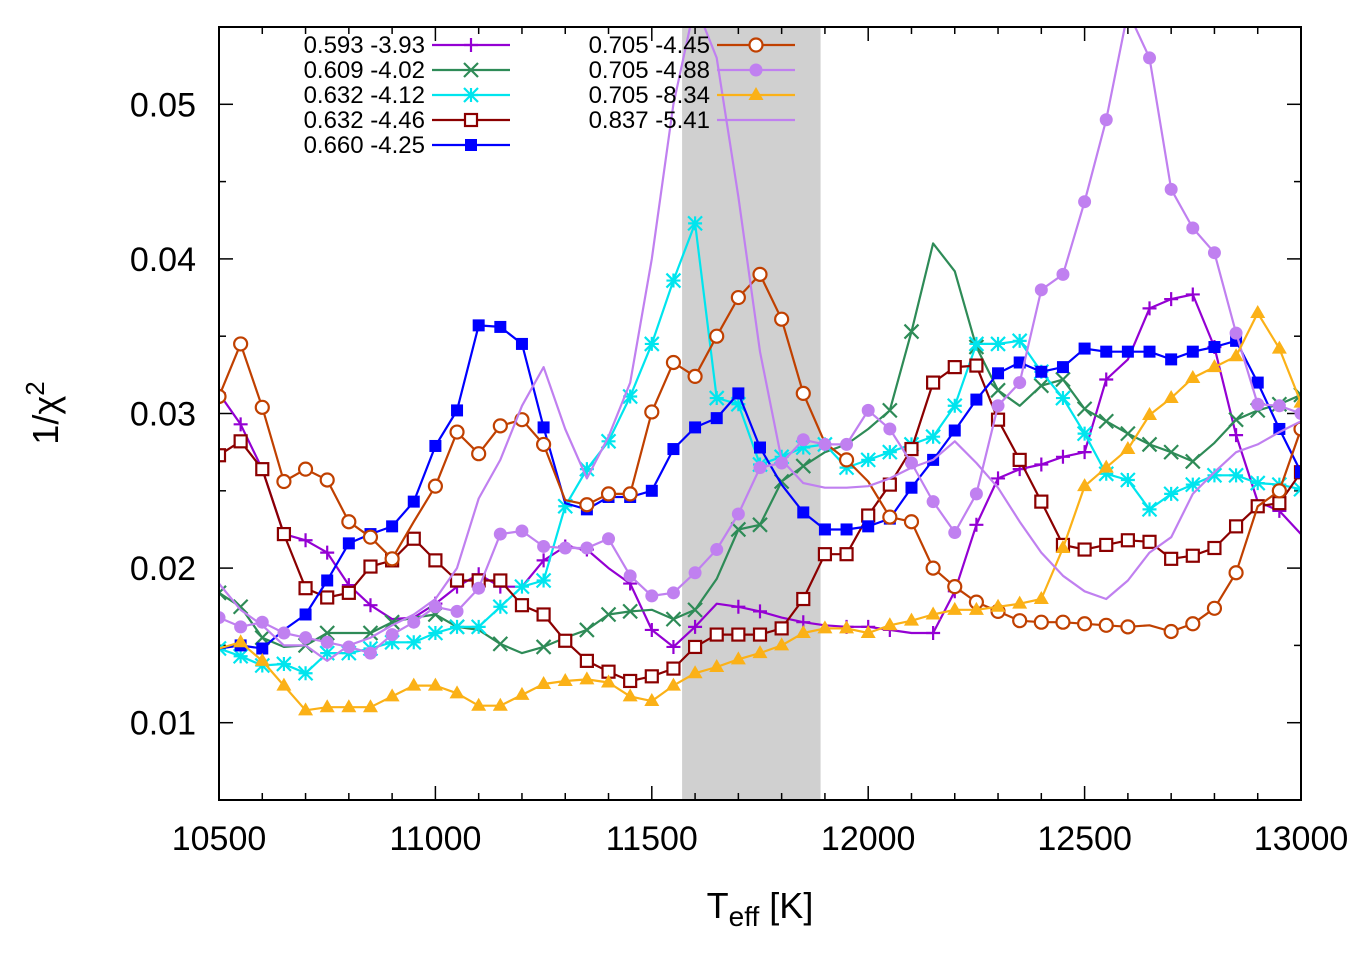 Image resolution: width=1365 pixels, height=959 pixels. Describe the element at coordinates (364, 45) in the screenshot. I see `legend-label: 0.593 -3.93` at that location.